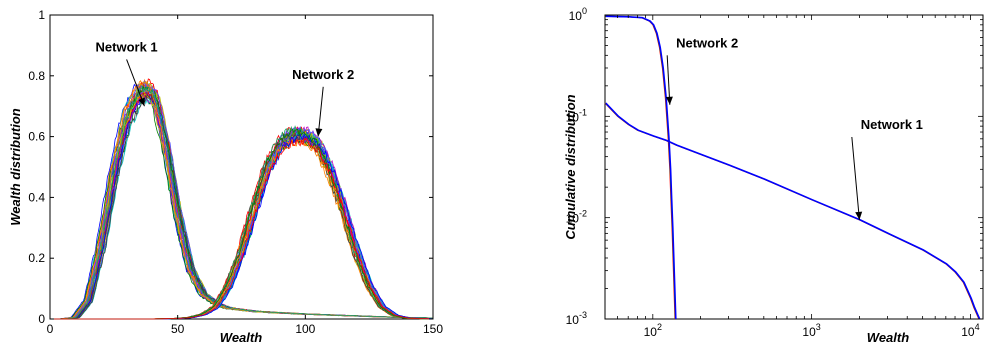  Describe the element at coordinates (36, 258) in the screenshot. I see `left-y-tick-label: 0.2` at that location.